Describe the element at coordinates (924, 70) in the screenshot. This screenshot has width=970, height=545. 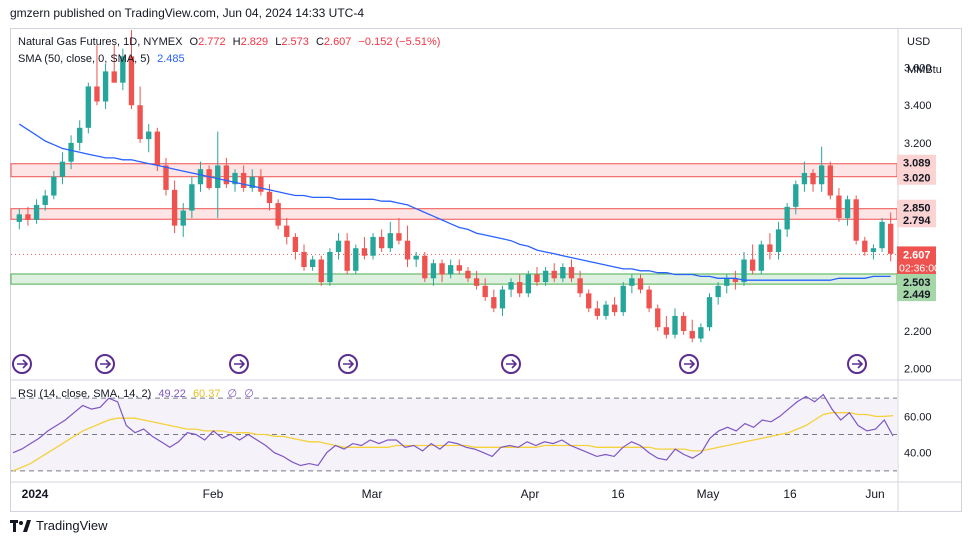
I see `unit-label: MMBtu` at that location.